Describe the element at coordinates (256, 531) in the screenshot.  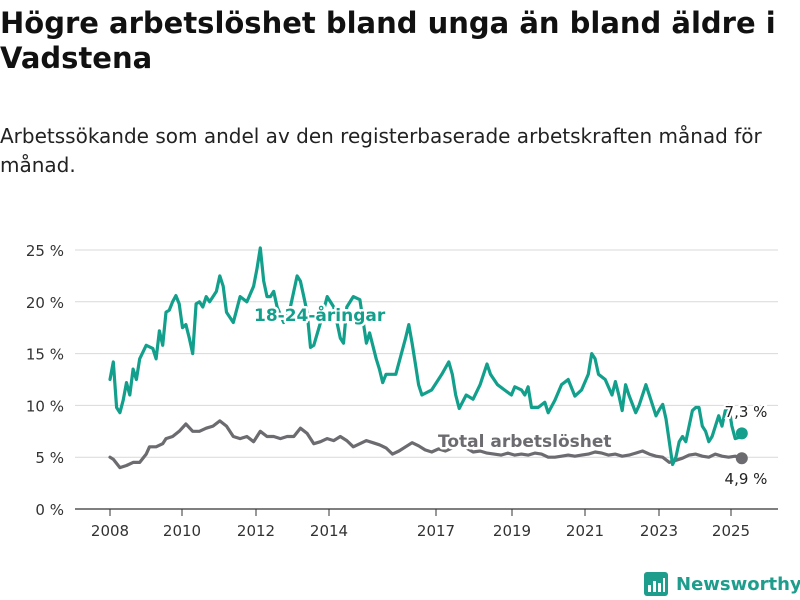
I see `x-tick-label: 2012` at that location.